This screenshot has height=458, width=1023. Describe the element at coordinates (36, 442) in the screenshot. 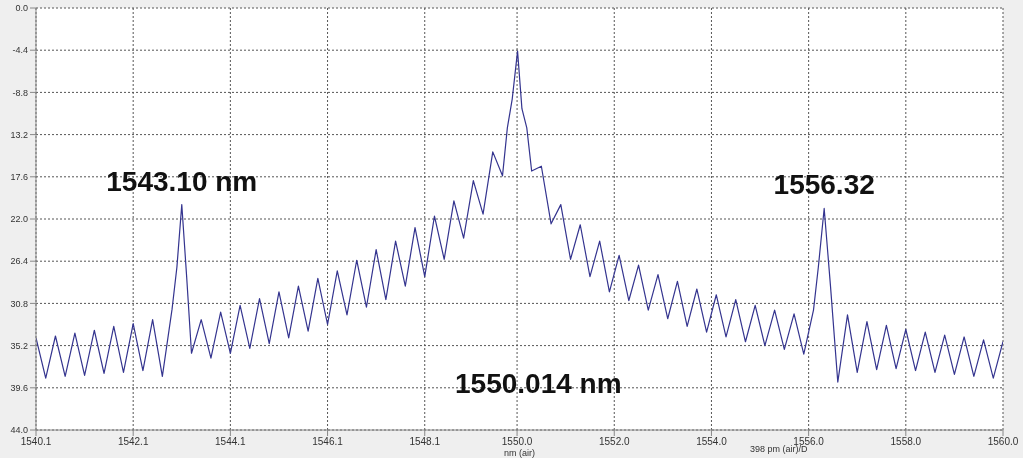

I see `x-tick-label: 1540.1` at that location.